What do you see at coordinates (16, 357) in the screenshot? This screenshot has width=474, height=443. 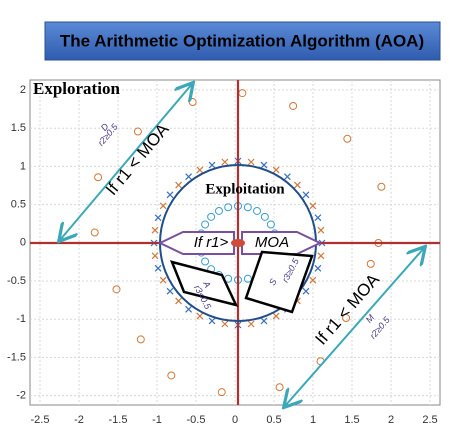 I see `y-tick-label: -1.5` at bounding box center [16, 357].